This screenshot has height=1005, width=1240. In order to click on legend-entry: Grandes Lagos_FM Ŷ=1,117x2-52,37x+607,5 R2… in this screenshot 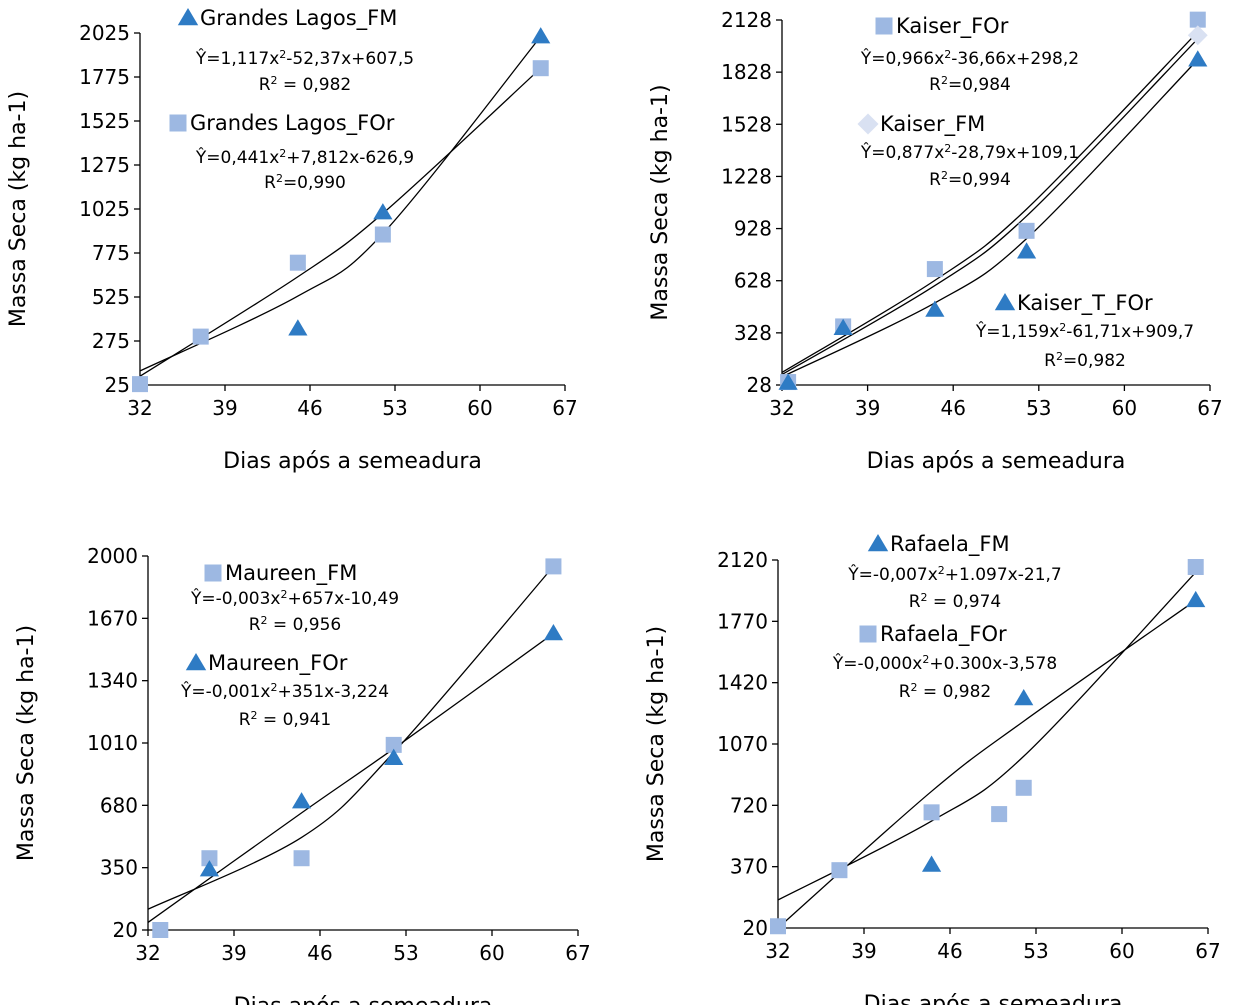, I will do `click(295, 51)`.